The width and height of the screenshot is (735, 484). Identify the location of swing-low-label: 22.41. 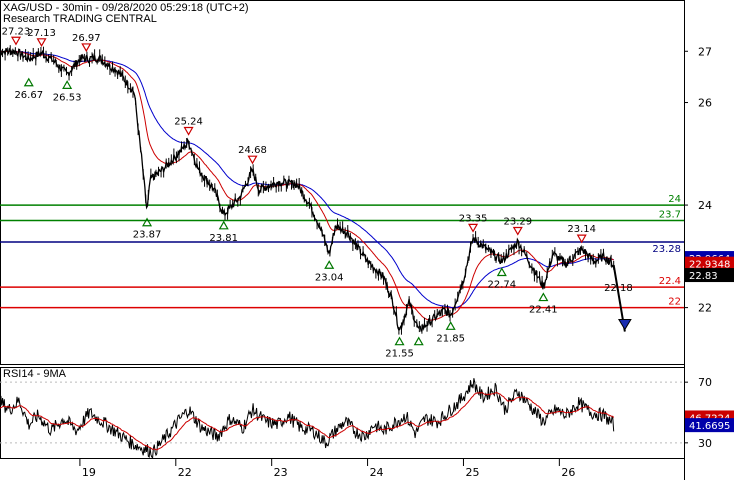
(543, 310).